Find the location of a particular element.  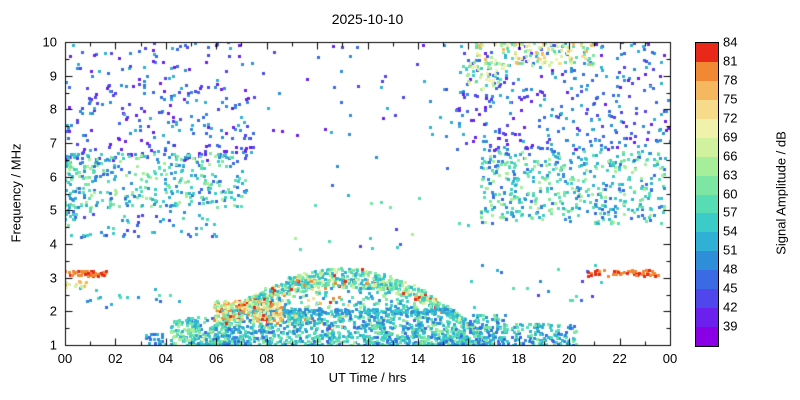

x-tick-label: 12 is located at coordinates (367, 358).